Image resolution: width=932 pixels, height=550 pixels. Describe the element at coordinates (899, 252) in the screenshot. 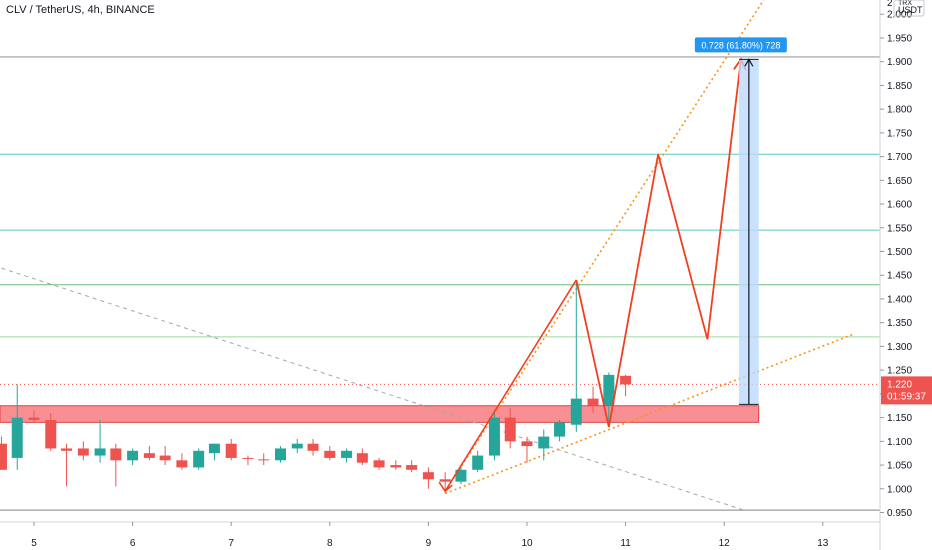

I see `price-tick-label: 1.500` at that location.